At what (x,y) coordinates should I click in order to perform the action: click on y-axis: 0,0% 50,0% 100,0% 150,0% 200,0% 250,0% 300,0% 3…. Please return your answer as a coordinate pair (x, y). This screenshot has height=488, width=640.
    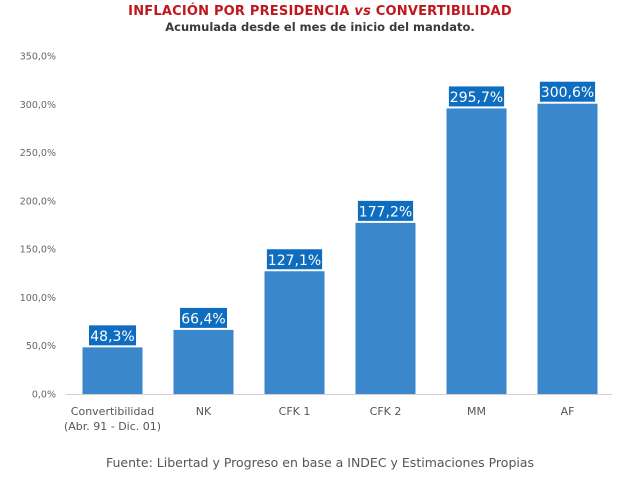
    Looking at the image, I should click on (38, 226).